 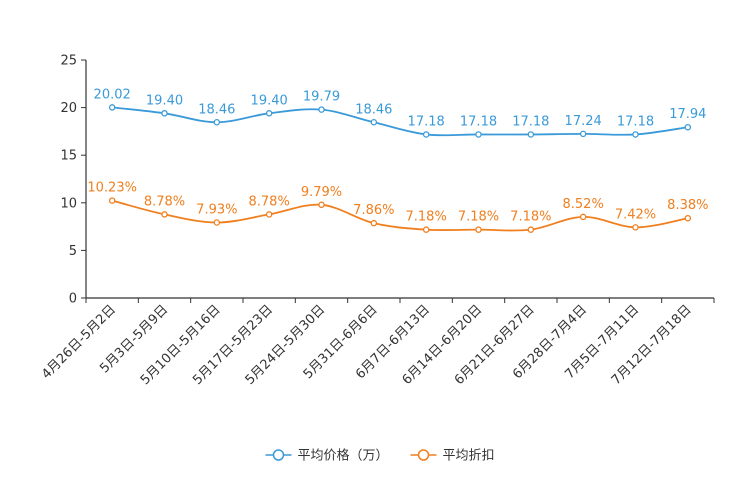 I want to click on y-tick-label: 0, so click(x=73, y=299).